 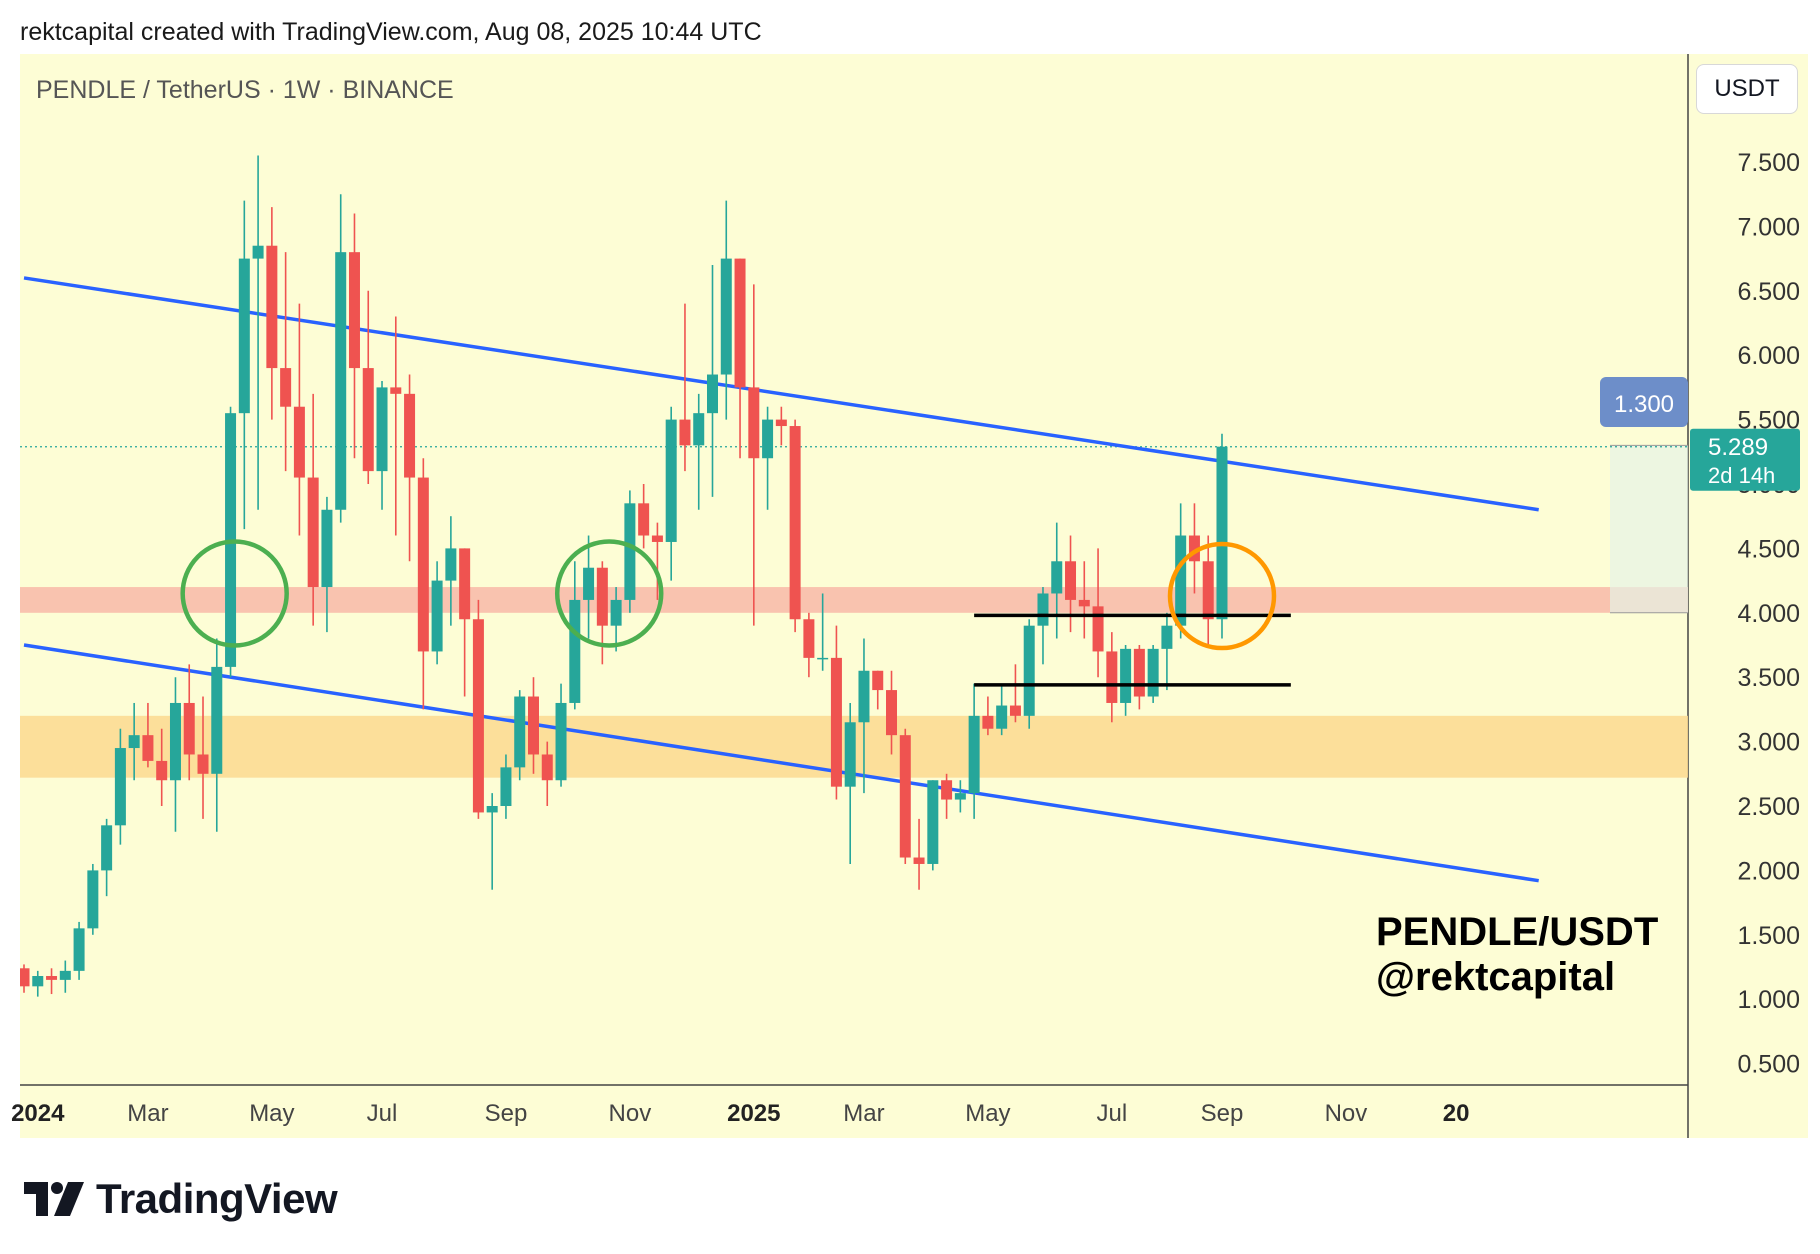 What do you see at coordinates (854, 600) in the screenshot?
I see `resistance-zone` at bounding box center [854, 600].